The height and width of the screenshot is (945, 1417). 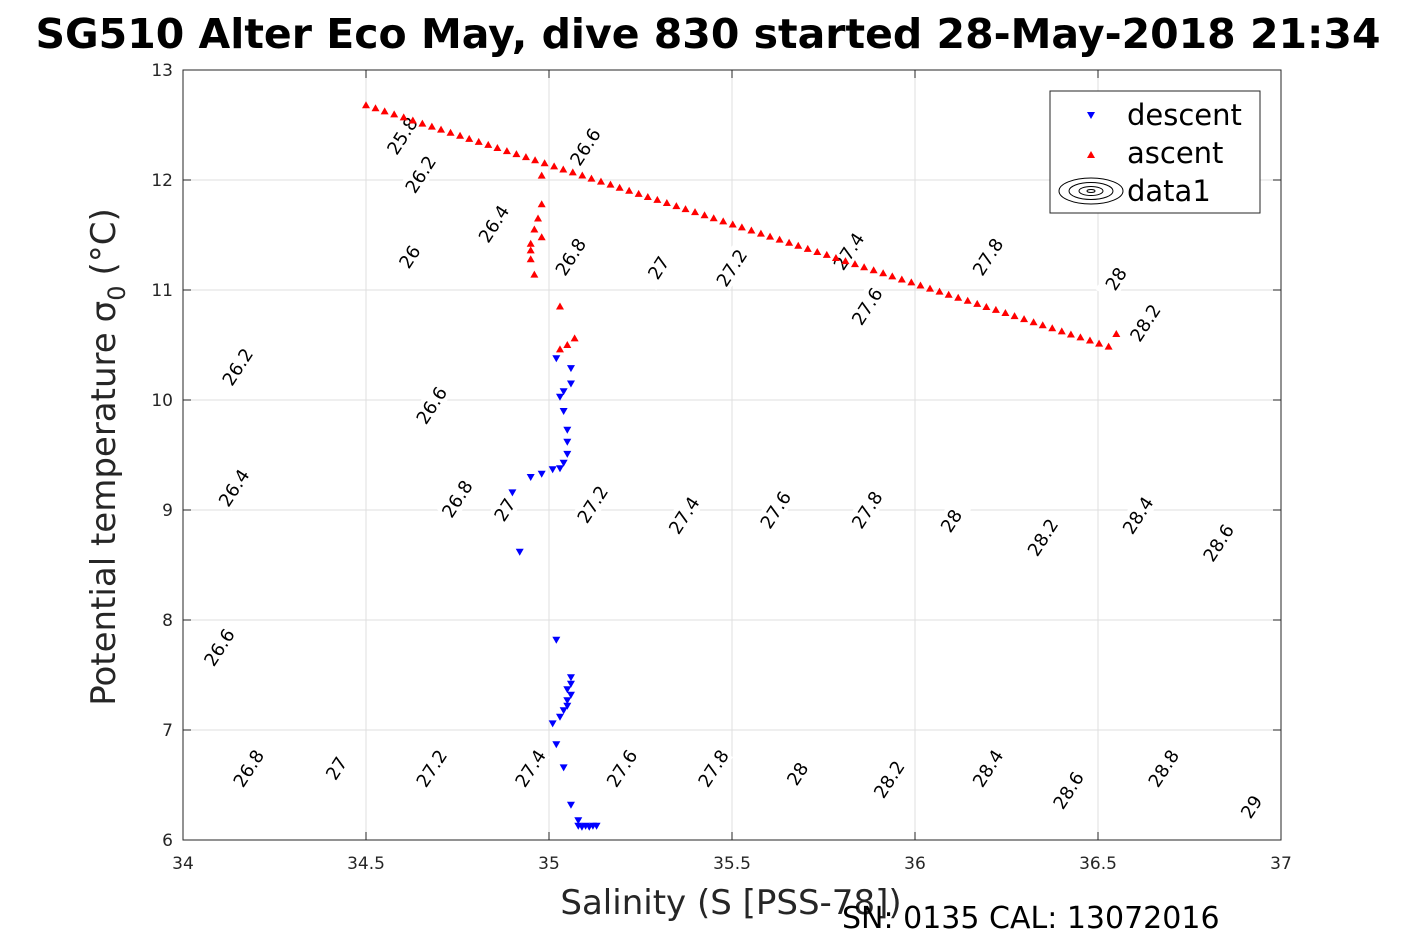 What do you see at coordinates (1091, 191) in the screenshot?
I see `legend-contour-icon` at bounding box center [1091, 191].